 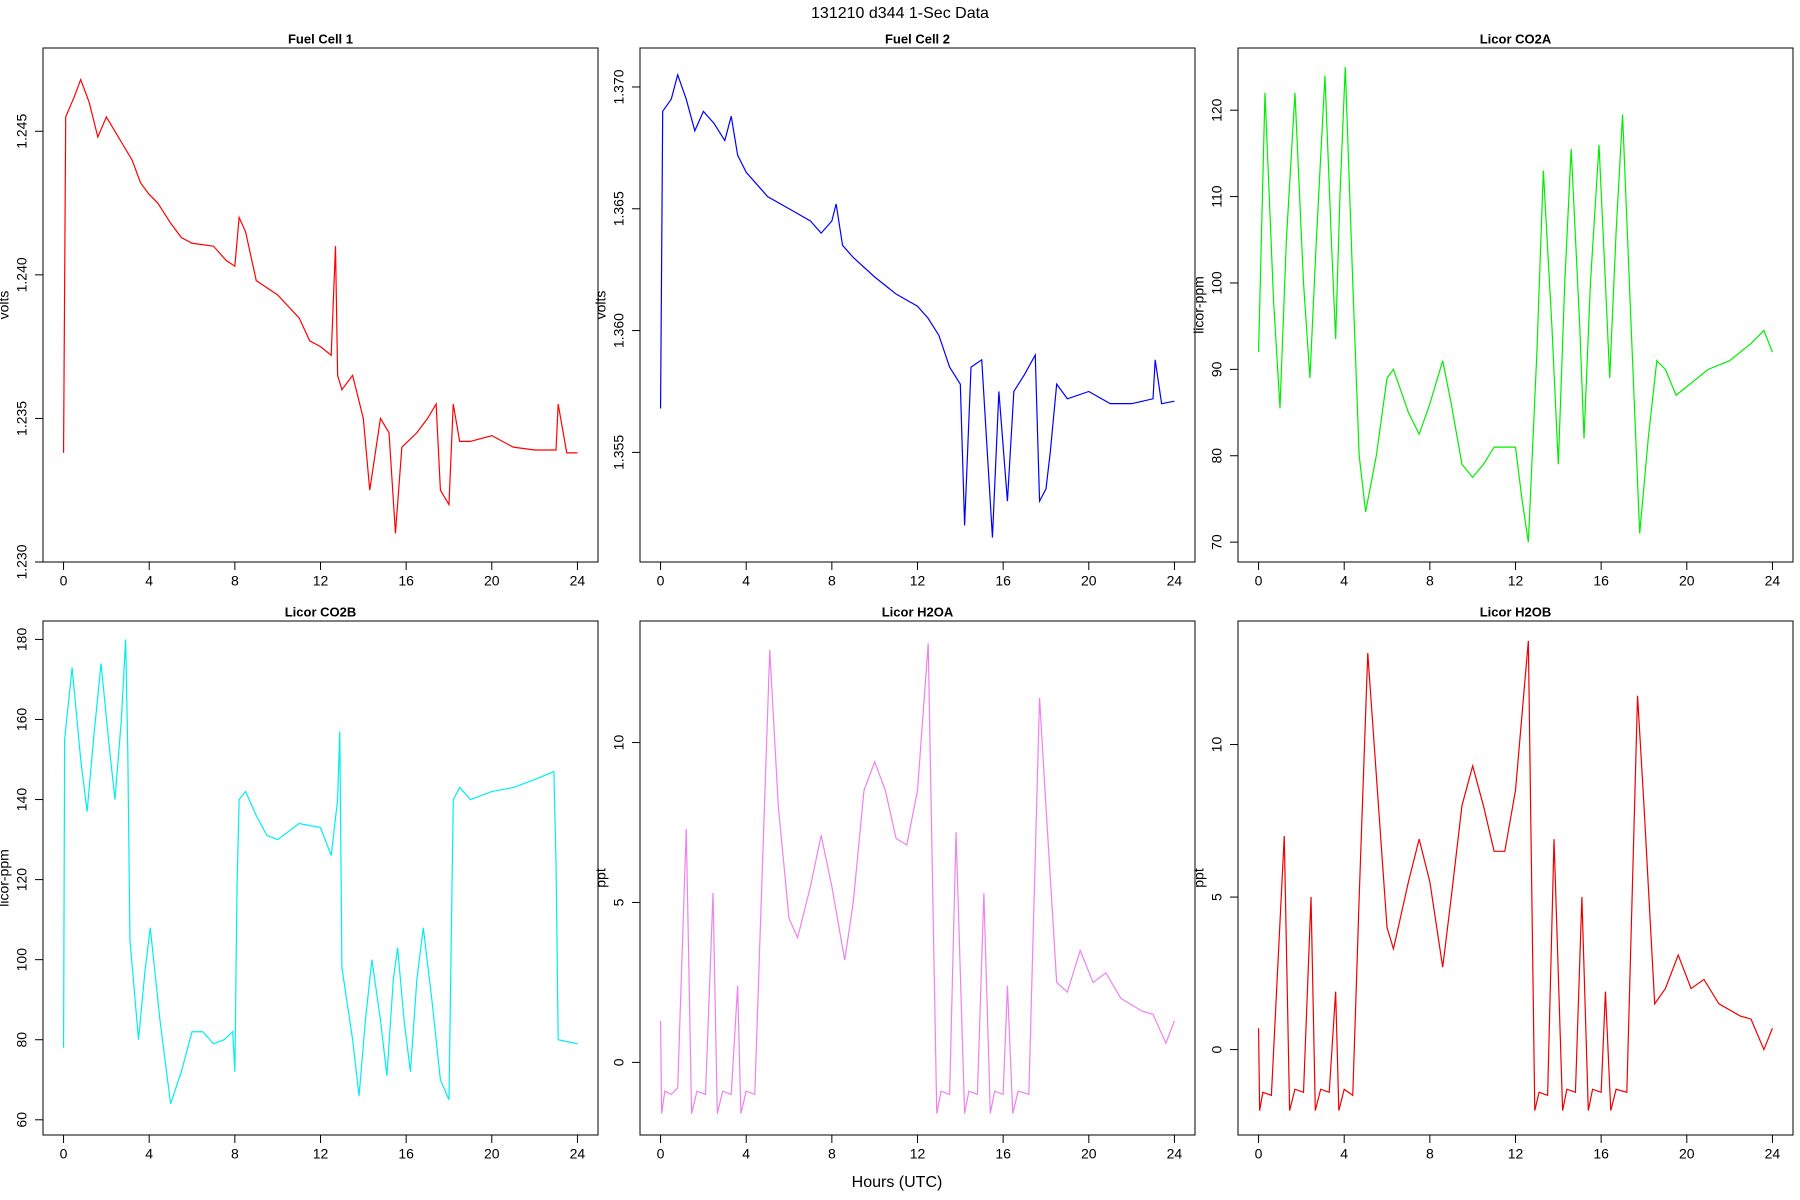 What do you see at coordinates (619, 86) in the screenshot?
I see `y-tick-label: 1.370` at bounding box center [619, 86].